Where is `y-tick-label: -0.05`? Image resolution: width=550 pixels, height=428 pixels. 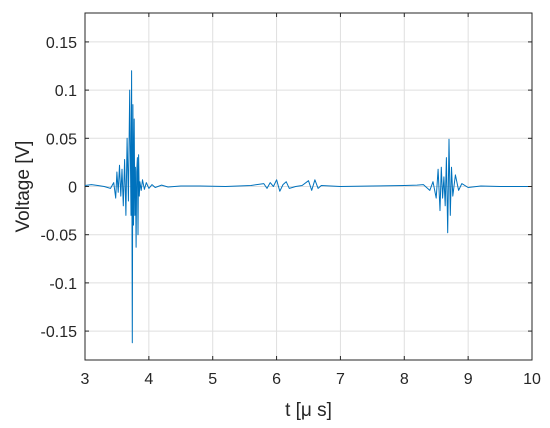
y-tick-label: -0.05 is located at coordinates (59, 236).